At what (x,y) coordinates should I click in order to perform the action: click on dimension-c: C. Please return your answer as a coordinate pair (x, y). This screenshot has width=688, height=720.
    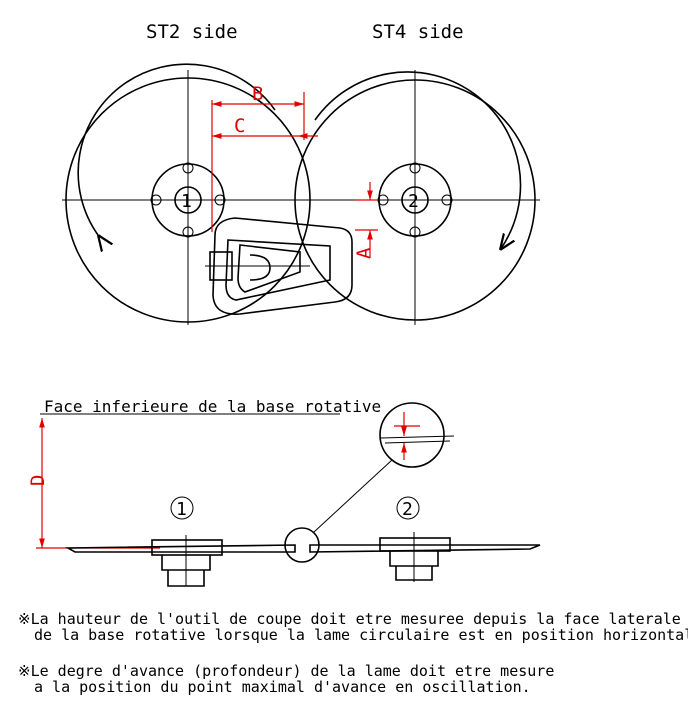
    Looking at the image, I should click on (265, 127).